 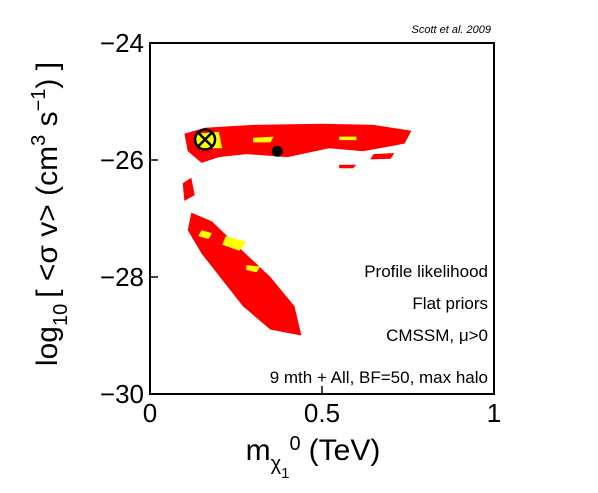 What do you see at coordinates (122, 43) in the screenshot?
I see `y-tick-label-0: −24` at bounding box center [122, 43].